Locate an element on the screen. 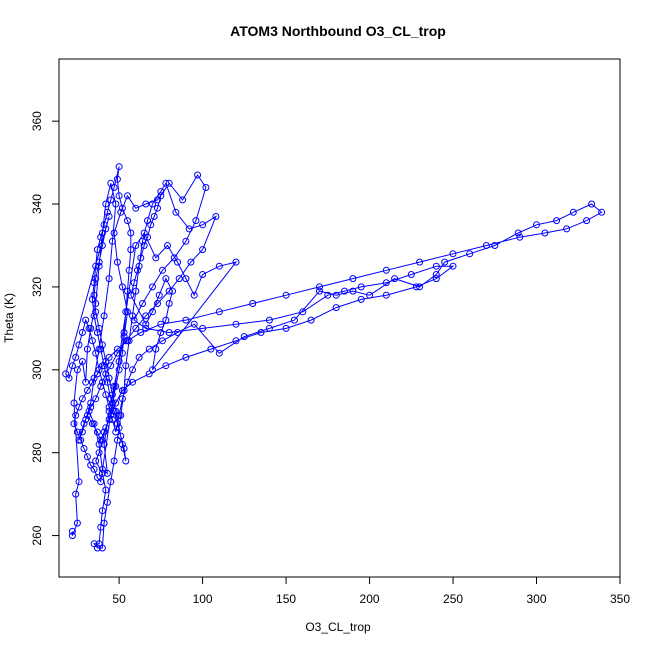 The image size is (650, 650). y-tick-label: 340 is located at coordinates (37, 204).